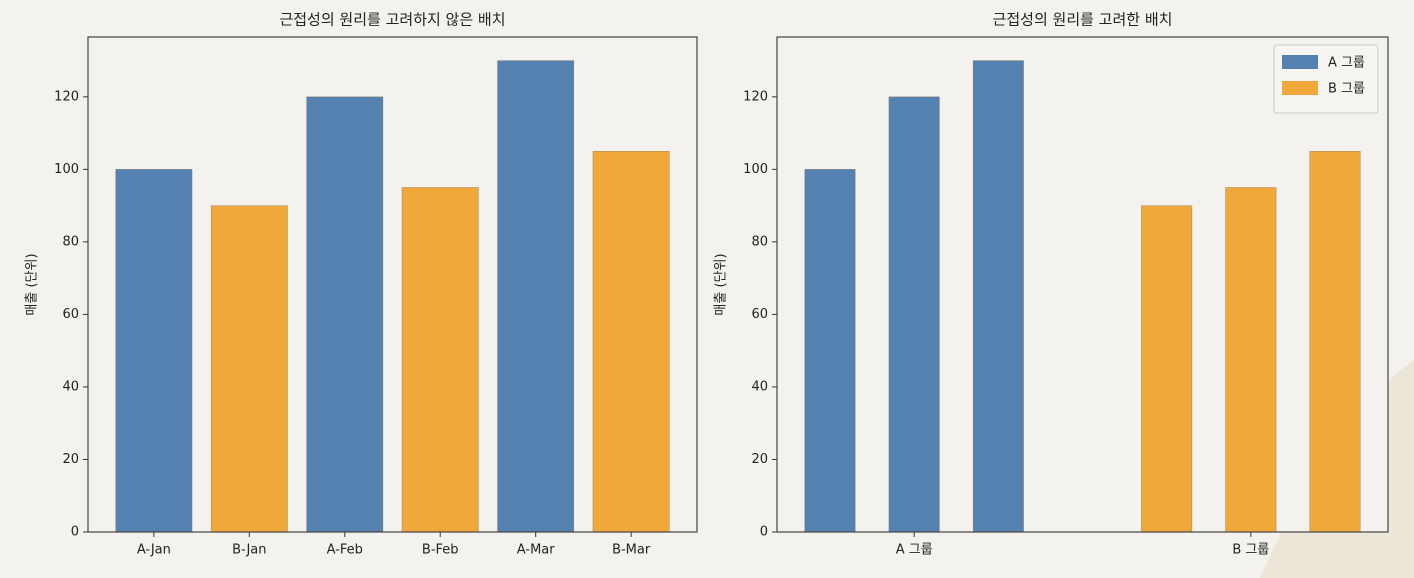  What do you see at coordinates (154, 550) in the screenshot?
I see `x-tick-label: A-Jan` at bounding box center [154, 550].